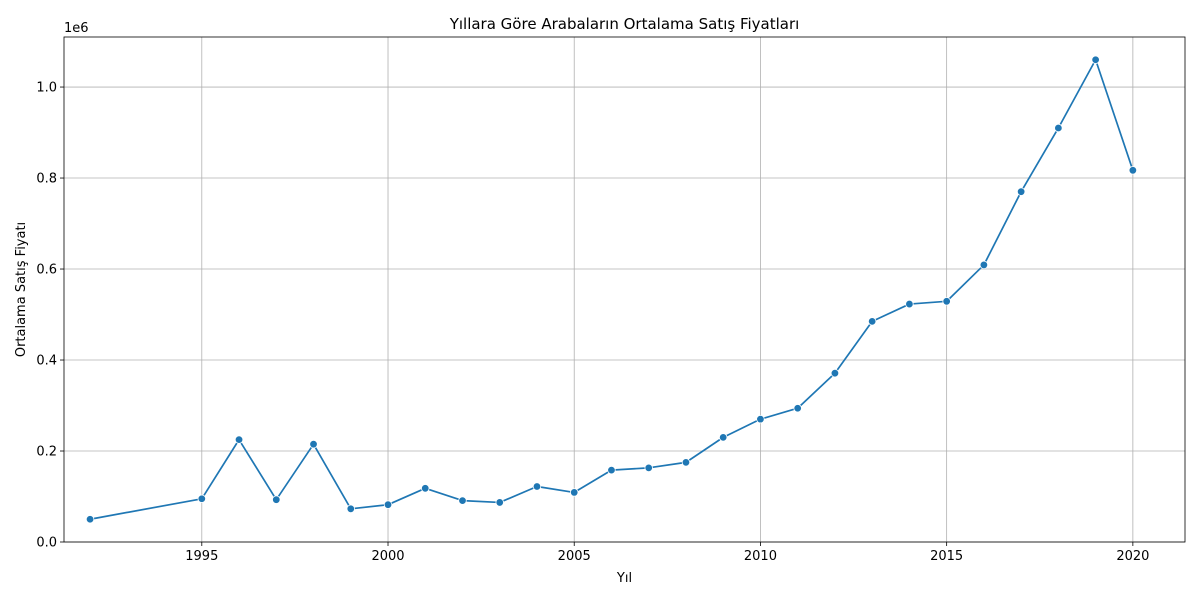 The image size is (1200, 600). What do you see at coordinates (946, 556) in the screenshot?
I see `x-tick-label: 2015` at bounding box center [946, 556].